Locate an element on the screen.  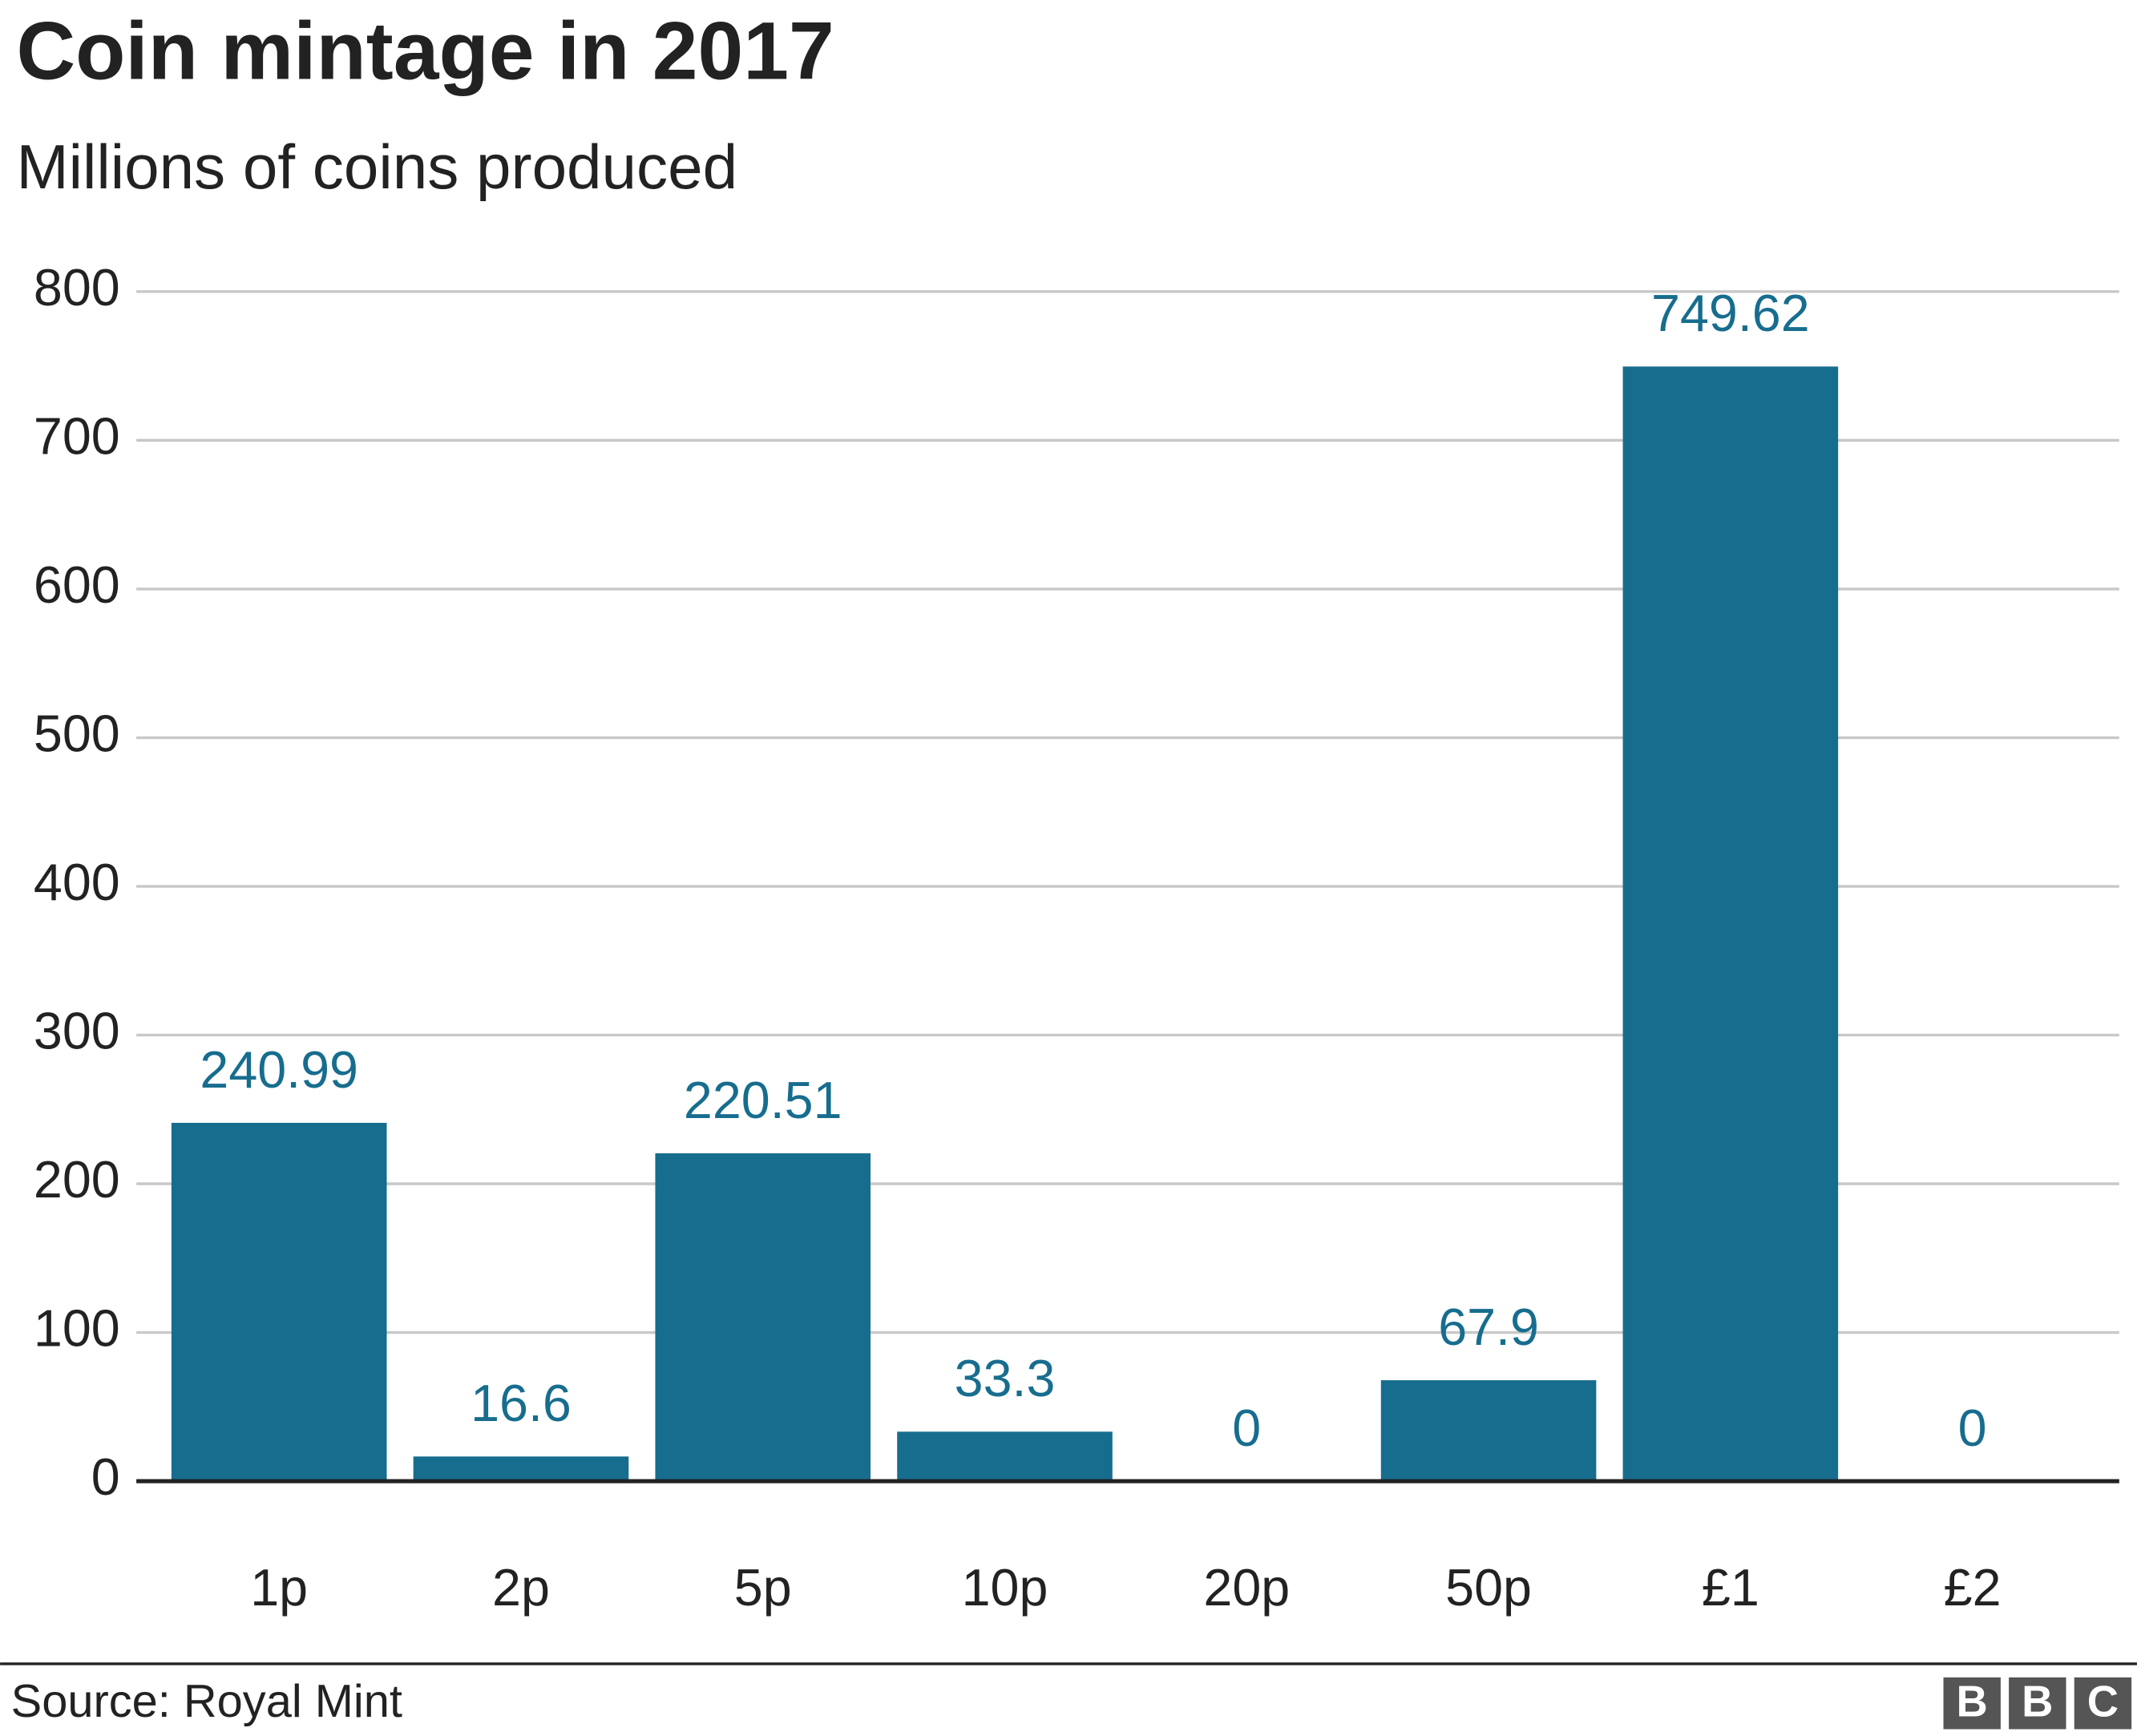
x-tick-label: 20p is located at coordinates (1247, 1588).